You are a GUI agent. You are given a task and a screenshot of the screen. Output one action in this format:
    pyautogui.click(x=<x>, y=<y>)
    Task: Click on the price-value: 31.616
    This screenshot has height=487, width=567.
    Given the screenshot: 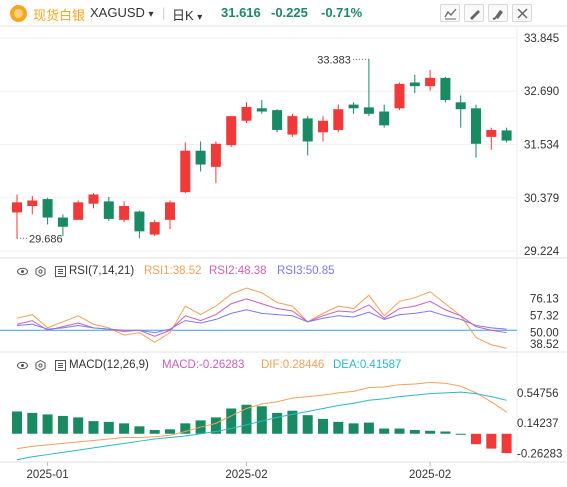 What is the action you would take?
    pyautogui.click(x=241, y=12)
    